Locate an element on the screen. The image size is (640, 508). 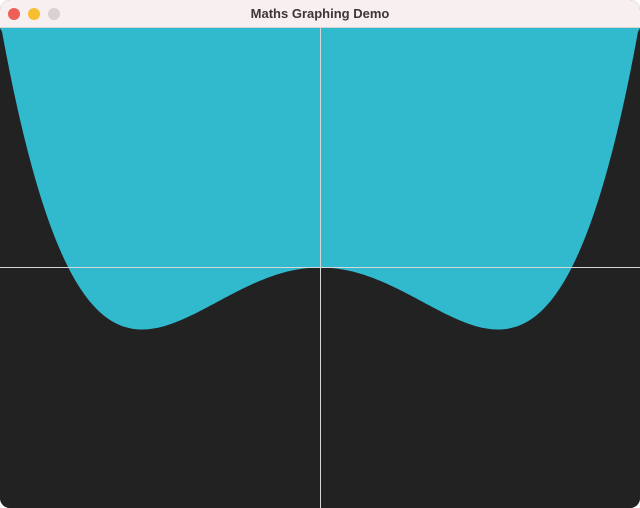
window-title: Maths Graphing Demo is located at coordinates (320, 13).